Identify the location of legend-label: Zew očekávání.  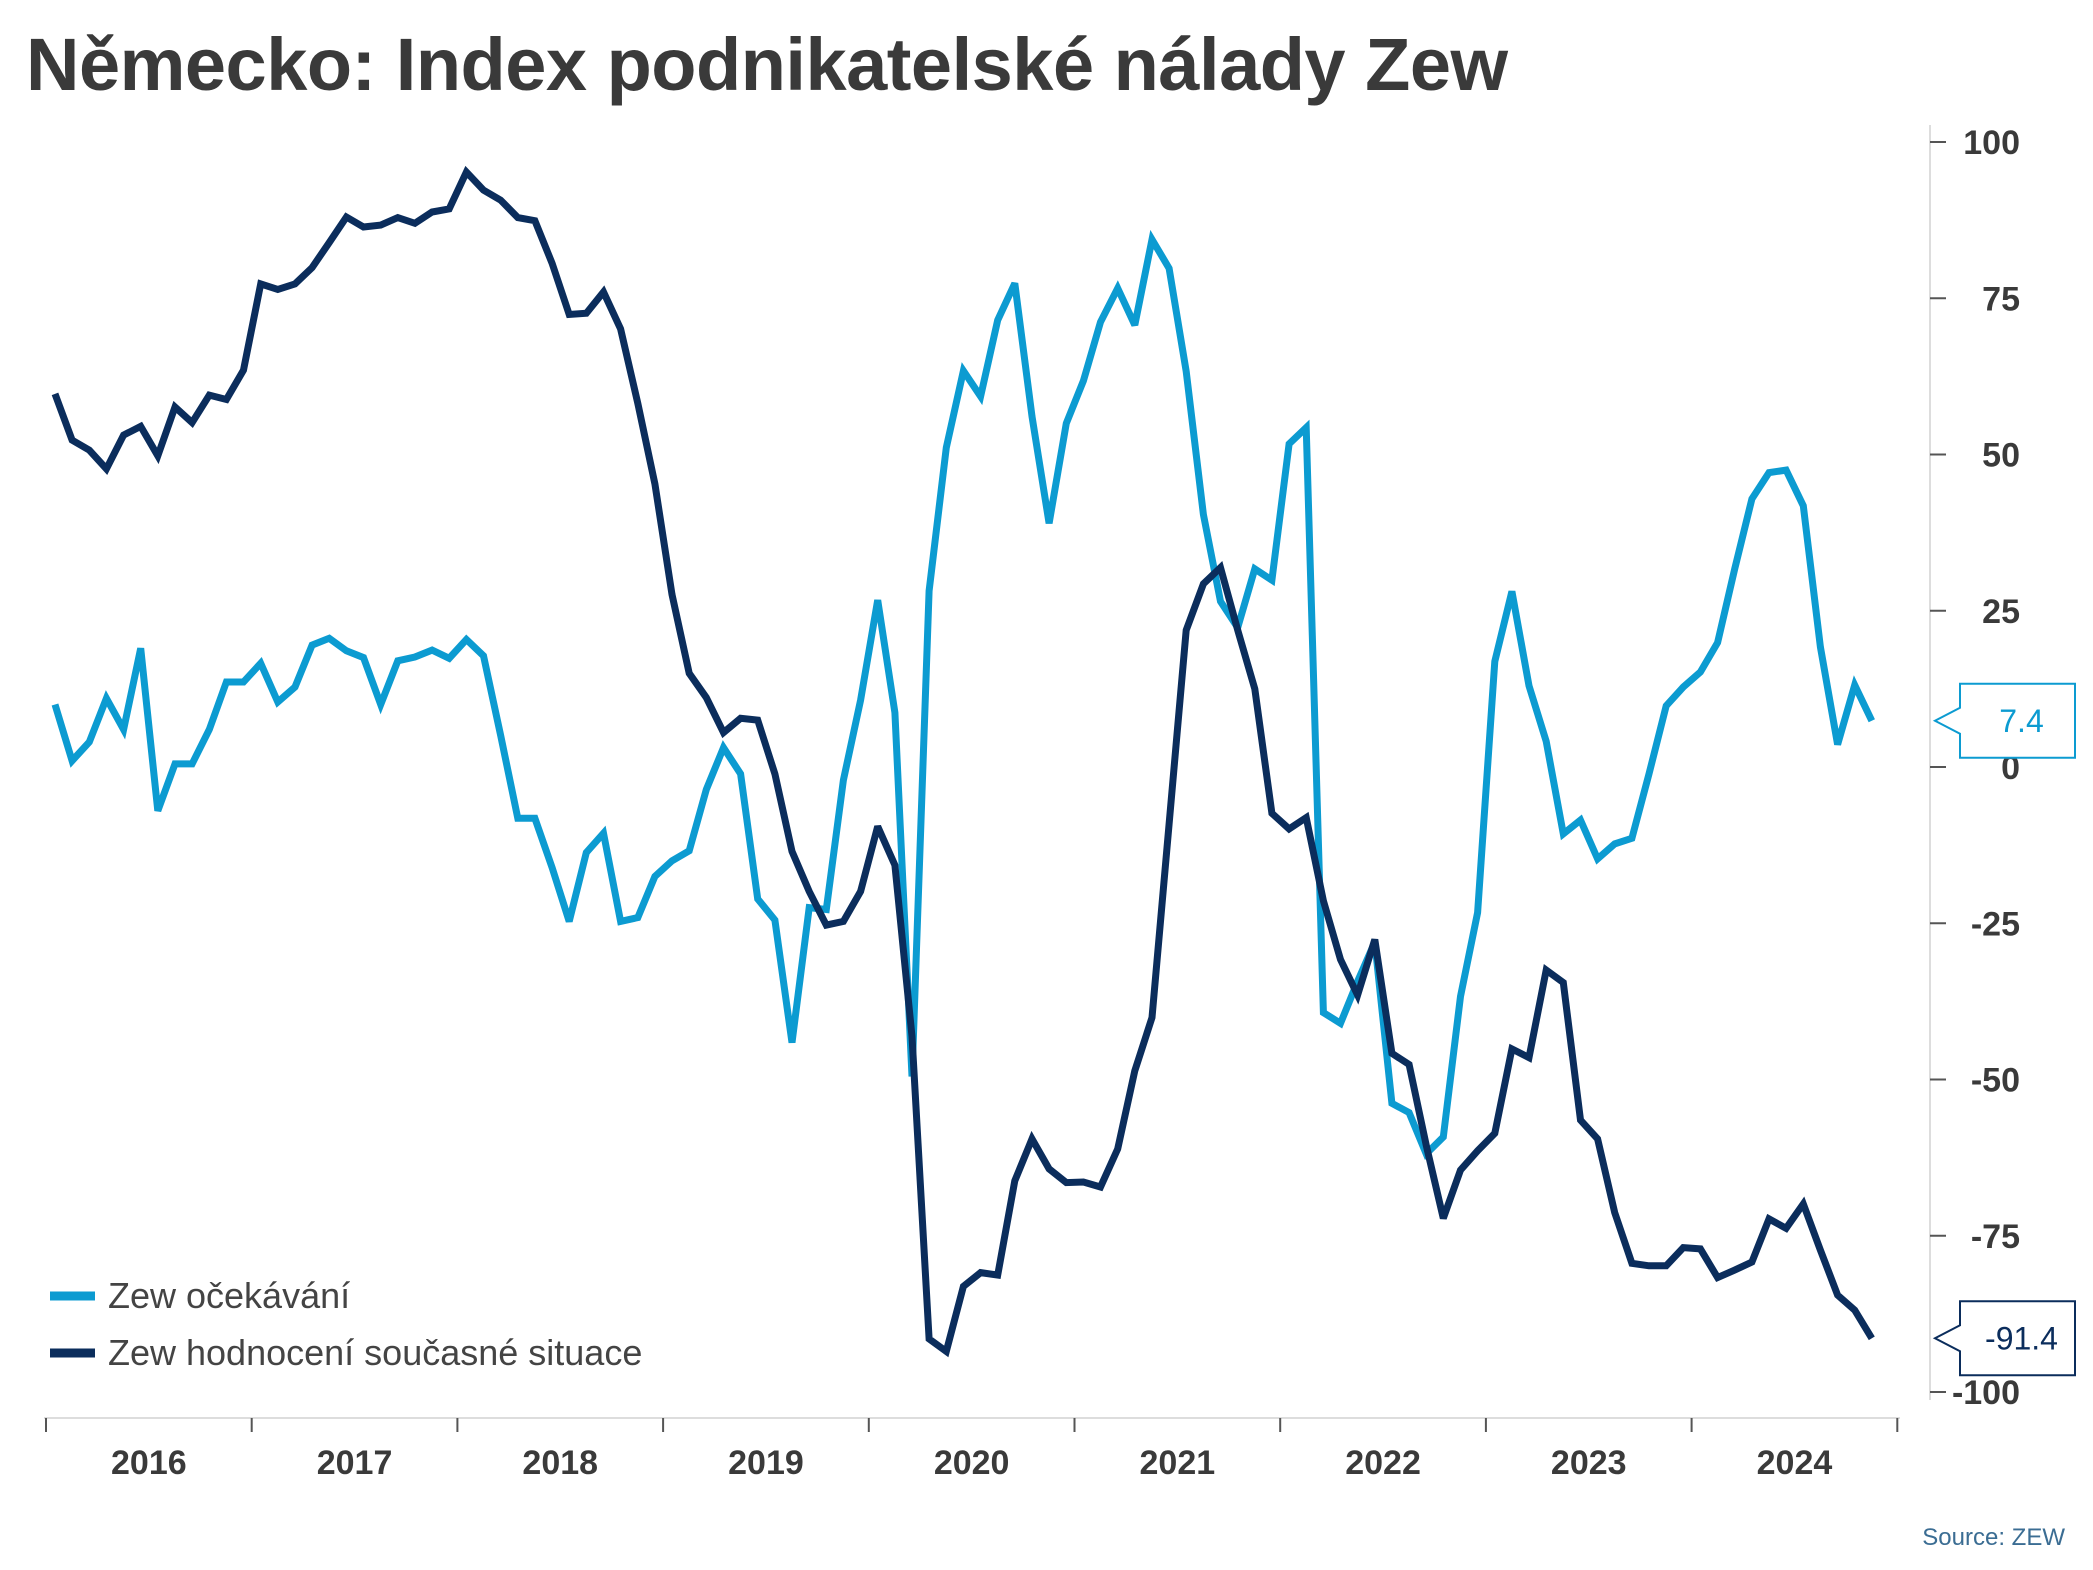
(229, 1295).